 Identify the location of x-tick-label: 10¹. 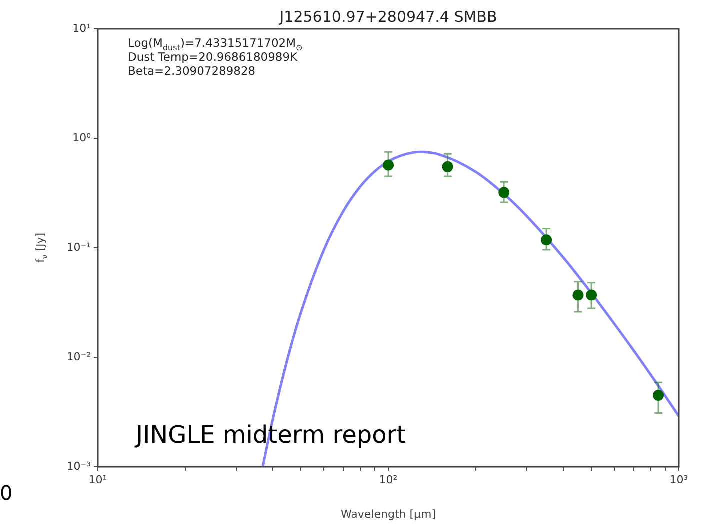
(98, 479).